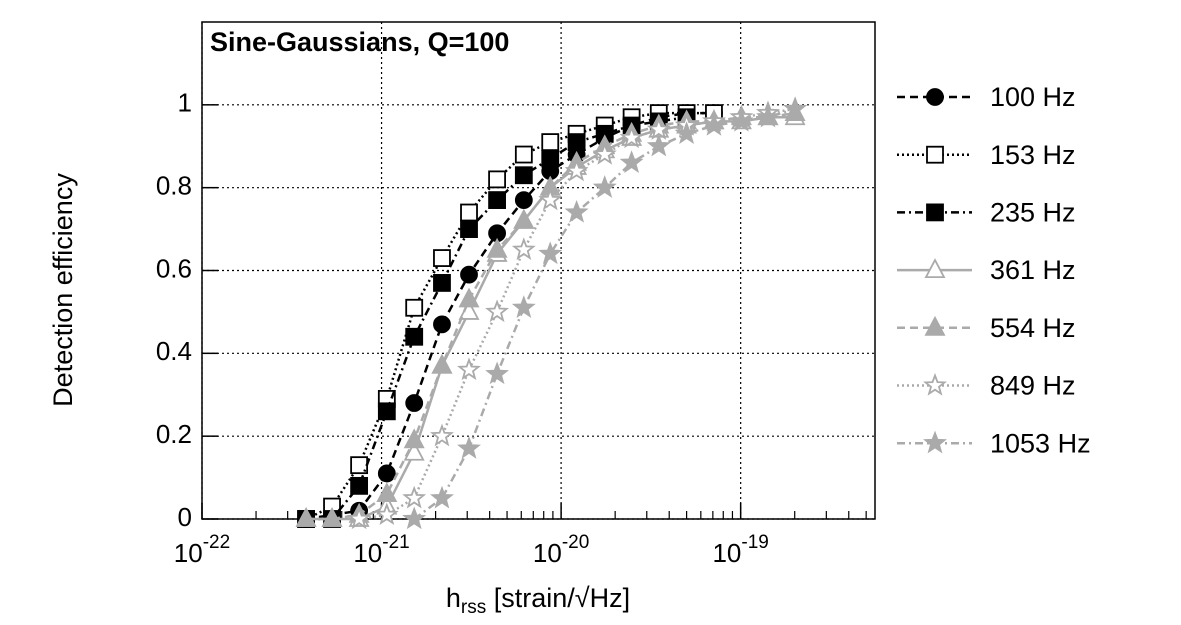 The width and height of the screenshot is (1181, 625). What do you see at coordinates (453, 598) in the screenshot?
I see `x-label-main: h` at bounding box center [453, 598].